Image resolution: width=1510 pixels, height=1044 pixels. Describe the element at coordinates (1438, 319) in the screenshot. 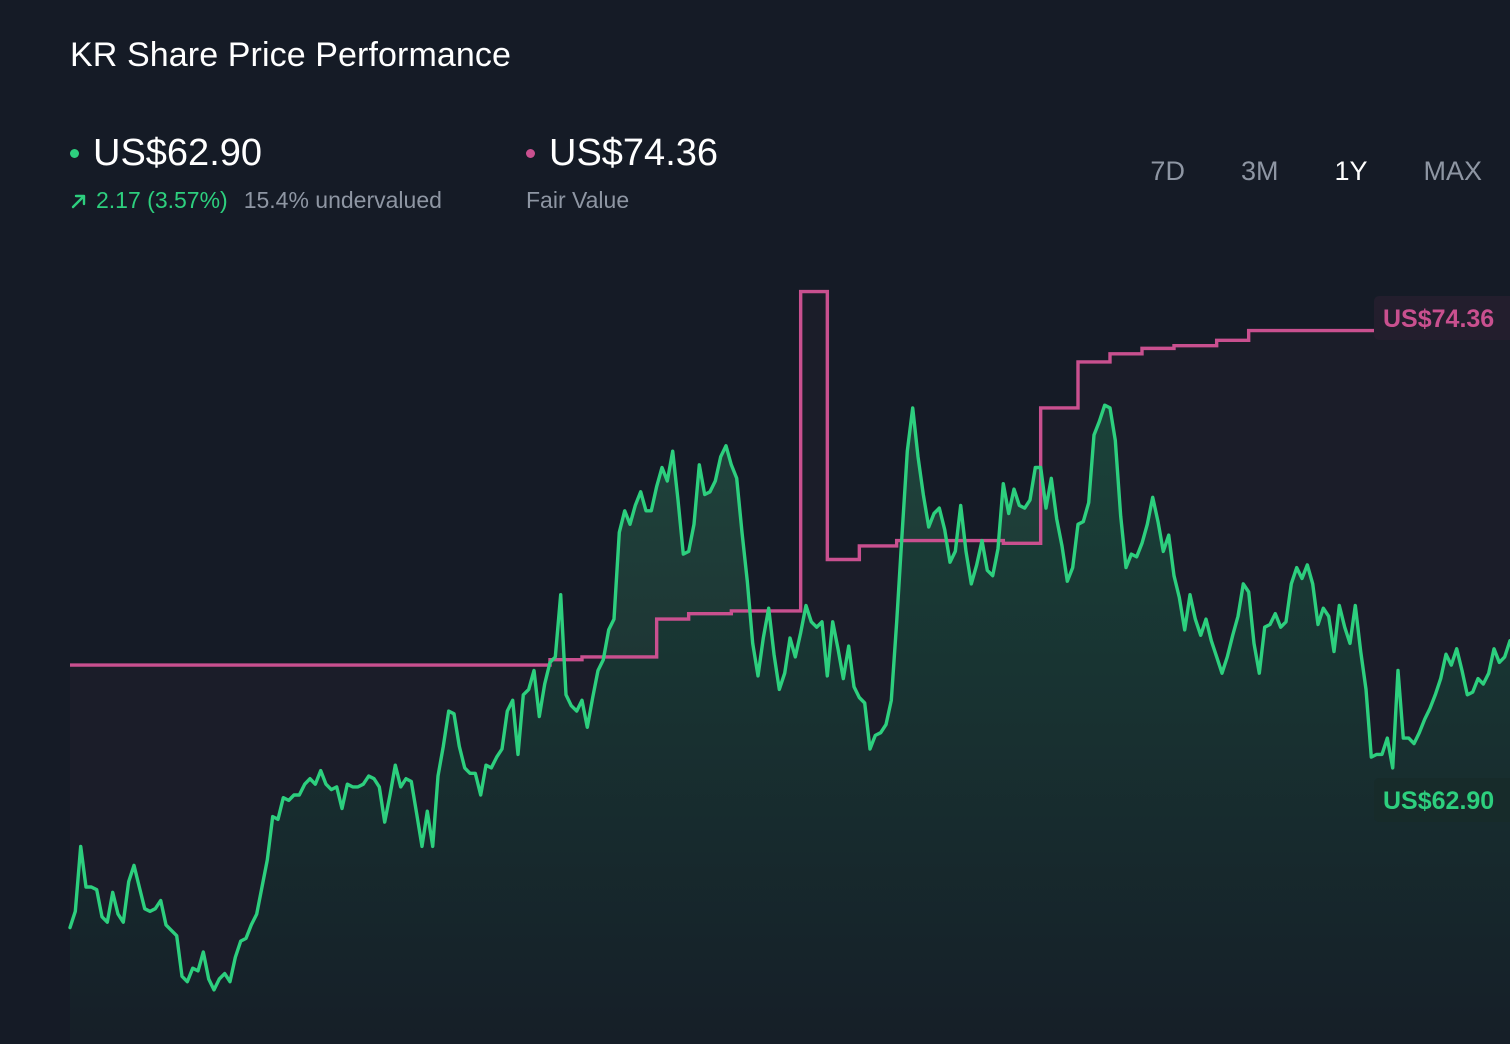

I see `fair-value-end-label-text: US$74.36` at that location.